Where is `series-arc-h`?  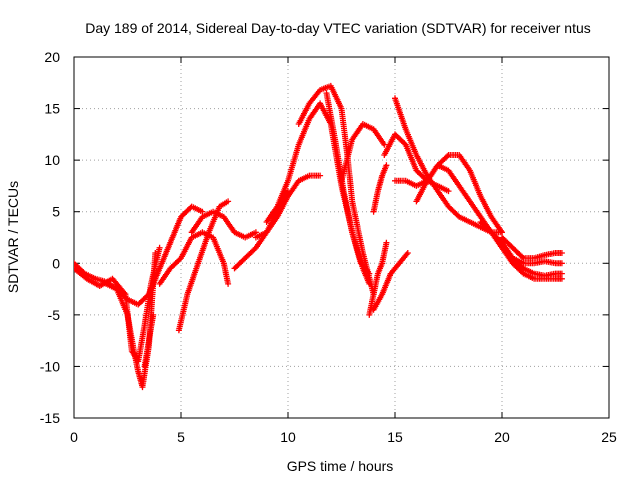
series-arc-h is located at coordinates (223, 224).